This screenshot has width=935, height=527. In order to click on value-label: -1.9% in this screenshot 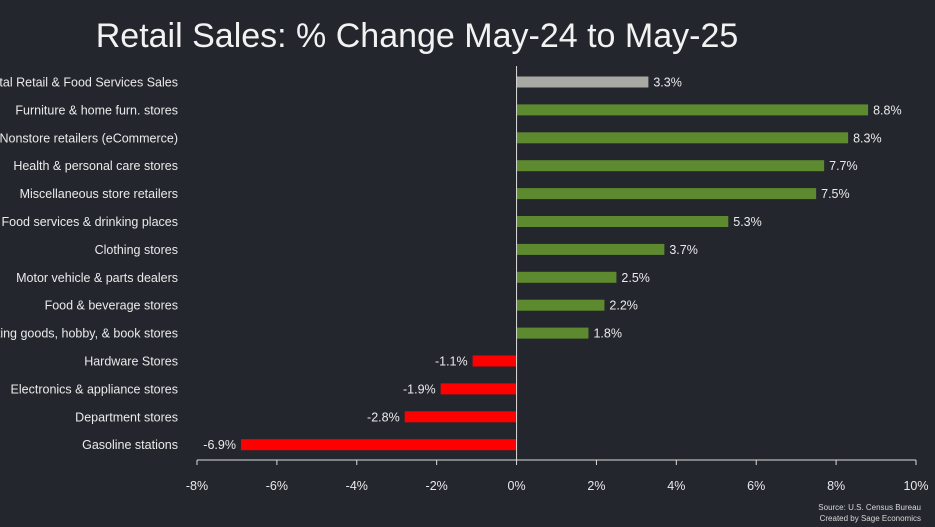, I will do `click(419, 389)`.